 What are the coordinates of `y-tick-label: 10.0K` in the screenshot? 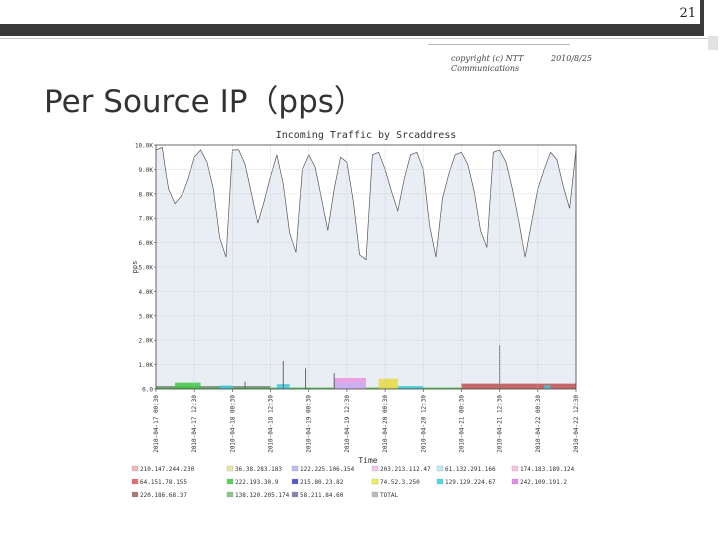 It's located at (144, 146).